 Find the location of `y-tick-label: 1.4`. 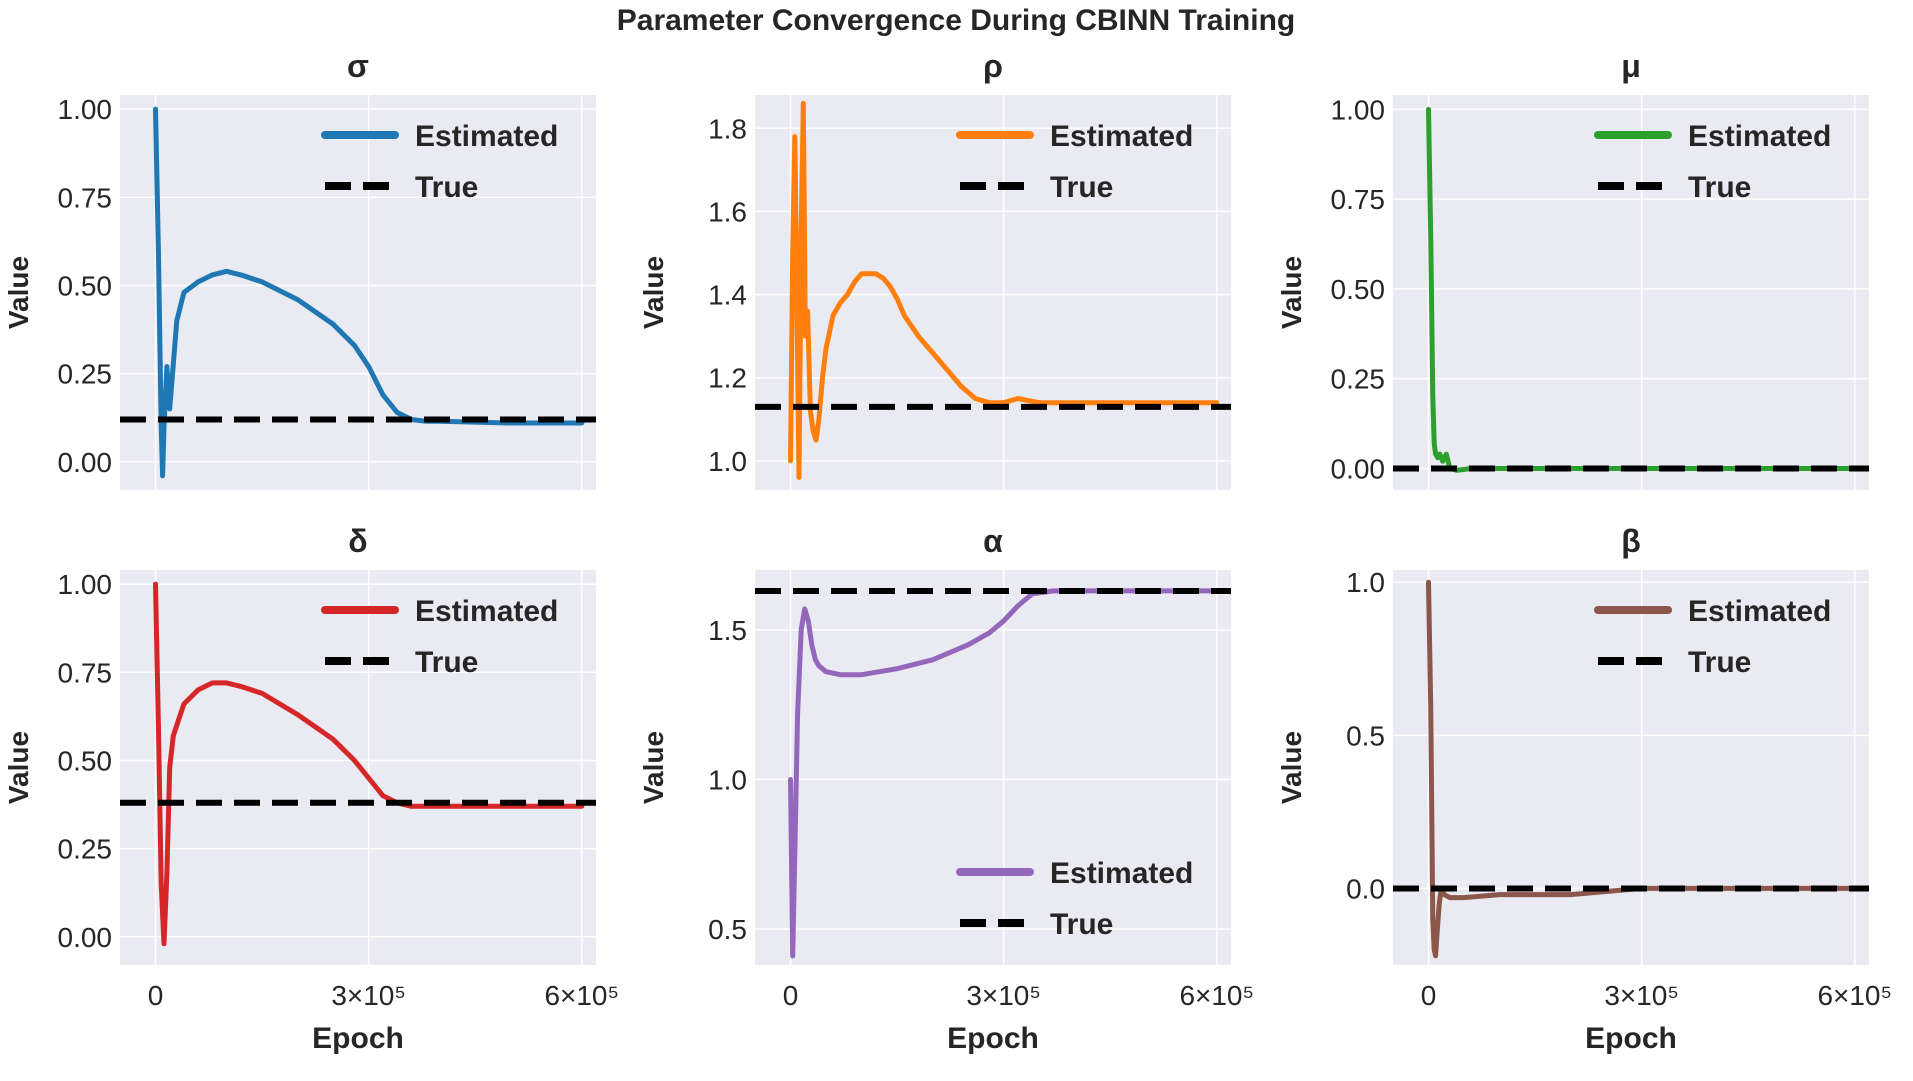

y-tick-label: 1.4 is located at coordinates (727, 295).